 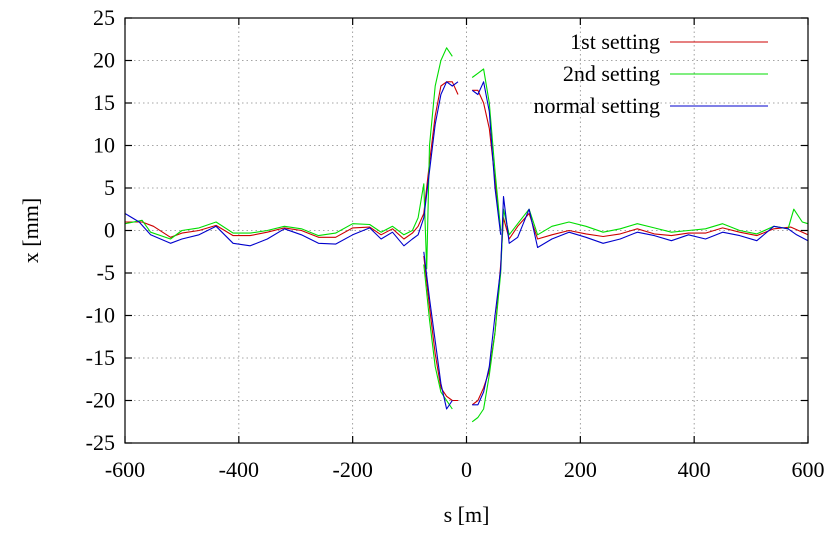 What do you see at coordinates (615, 41) in the screenshot?
I see `legend-label: 1st setting` at bounding box center [615, 41].